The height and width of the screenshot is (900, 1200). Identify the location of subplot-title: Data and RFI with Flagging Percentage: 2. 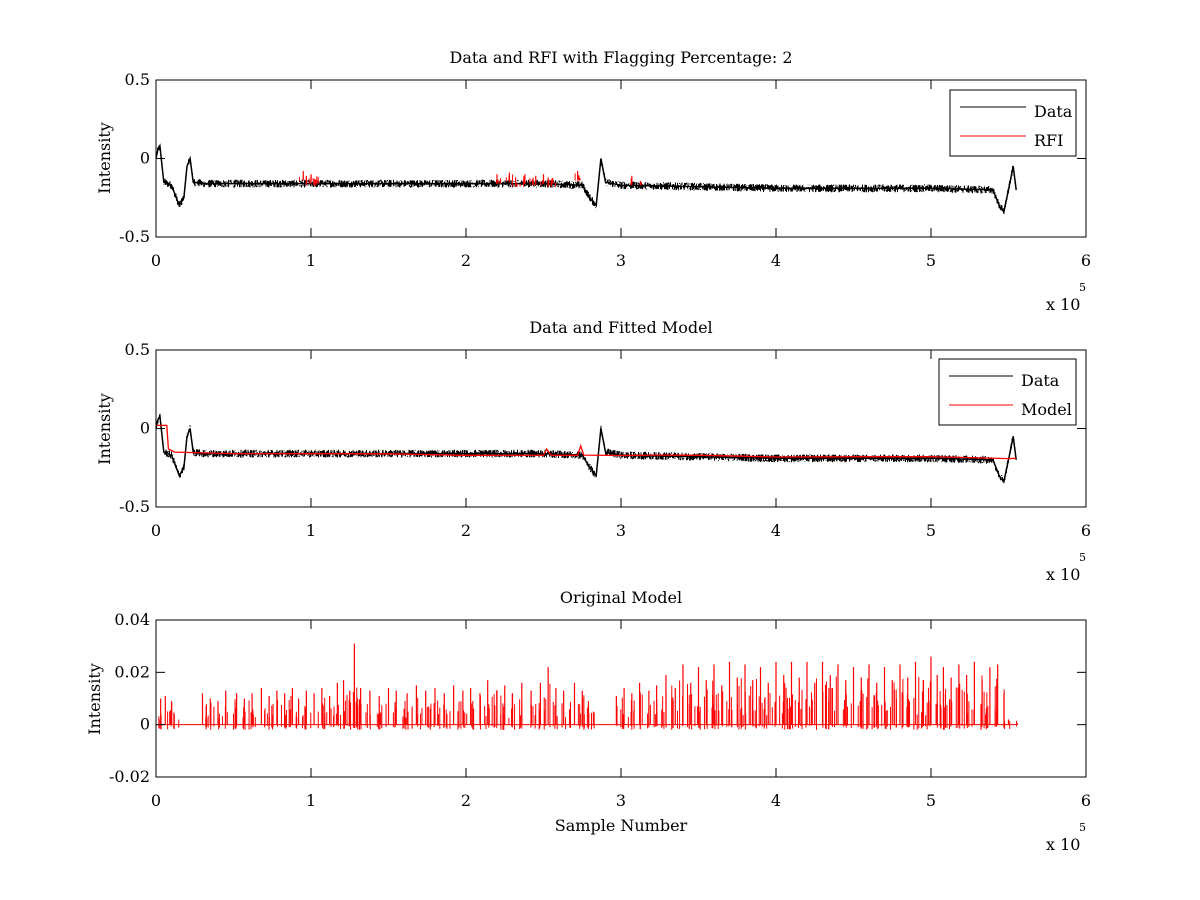
(620, 57).